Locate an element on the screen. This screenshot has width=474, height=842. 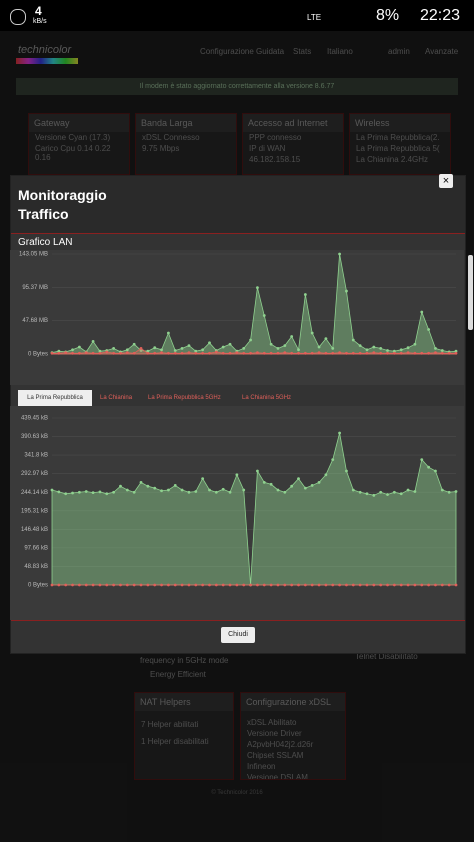
card-title: Gateway is located at coordinates (79, 123).